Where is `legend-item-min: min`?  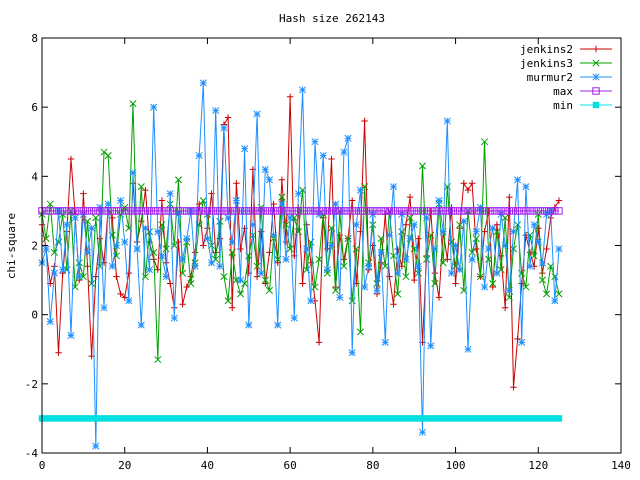
legend-item-min: min is located at coordinates (582, 105).